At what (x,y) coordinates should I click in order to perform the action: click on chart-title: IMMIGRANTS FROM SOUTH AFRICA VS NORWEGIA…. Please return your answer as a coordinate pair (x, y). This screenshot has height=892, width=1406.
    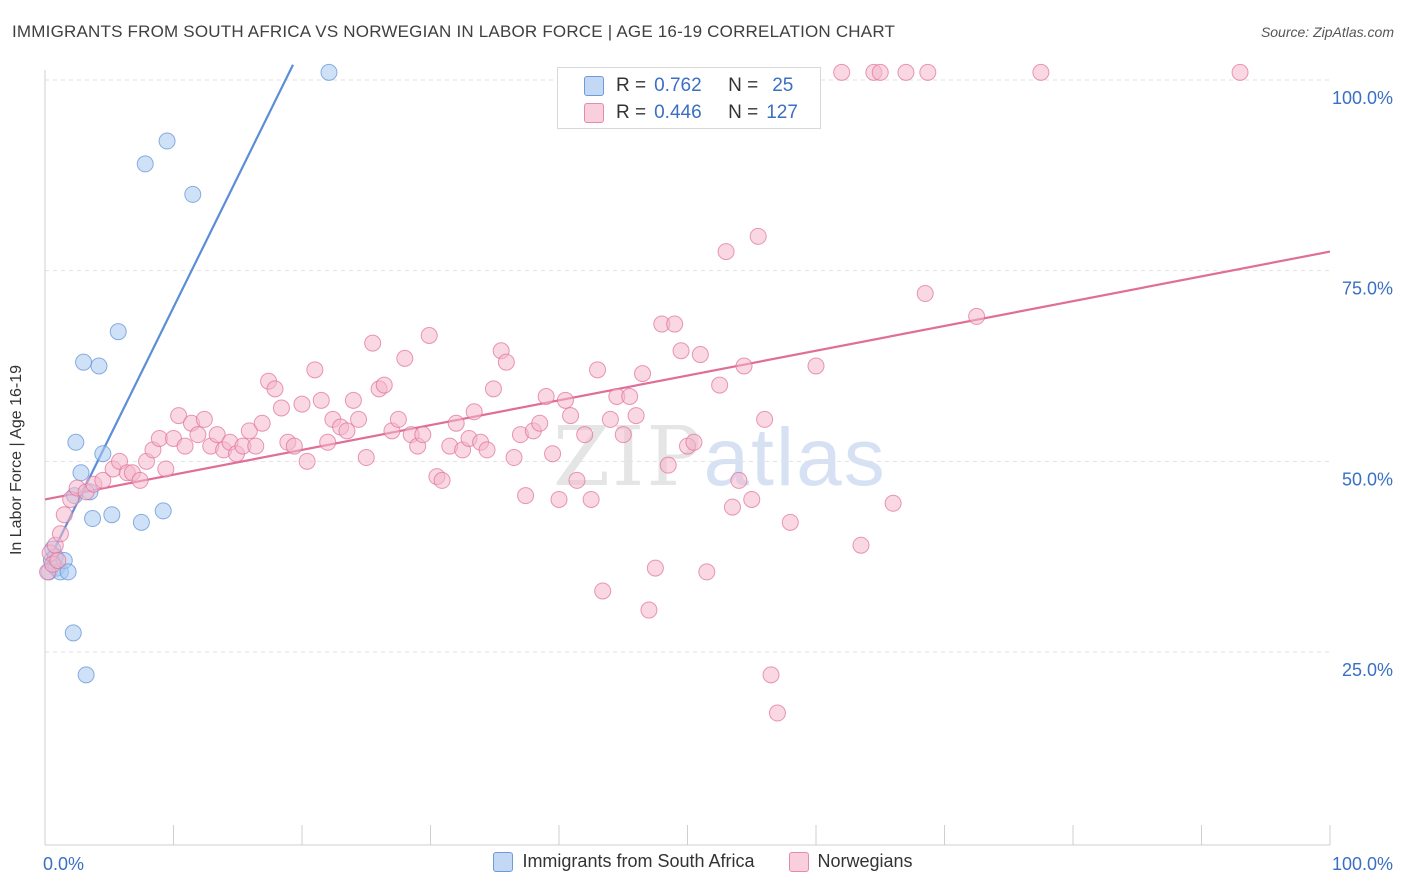
    Looking at the image, I should click on (454, 31).